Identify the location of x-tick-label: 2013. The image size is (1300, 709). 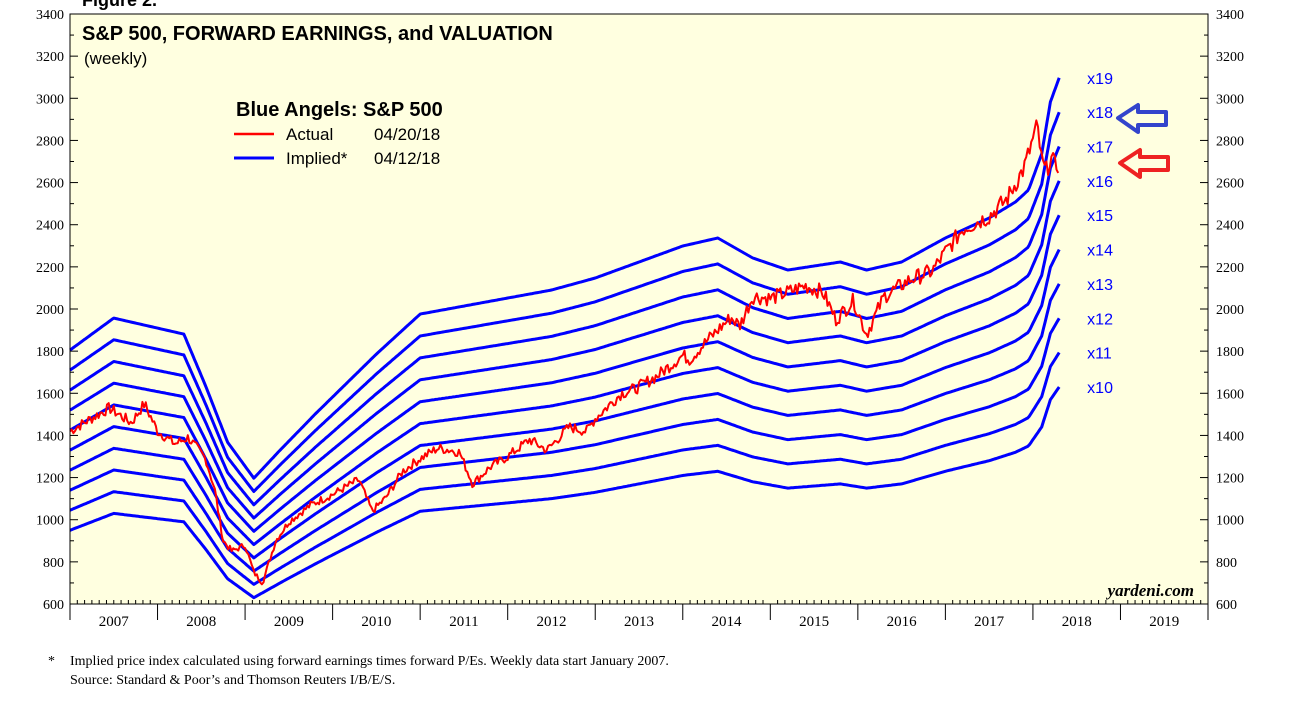
(639, 622).